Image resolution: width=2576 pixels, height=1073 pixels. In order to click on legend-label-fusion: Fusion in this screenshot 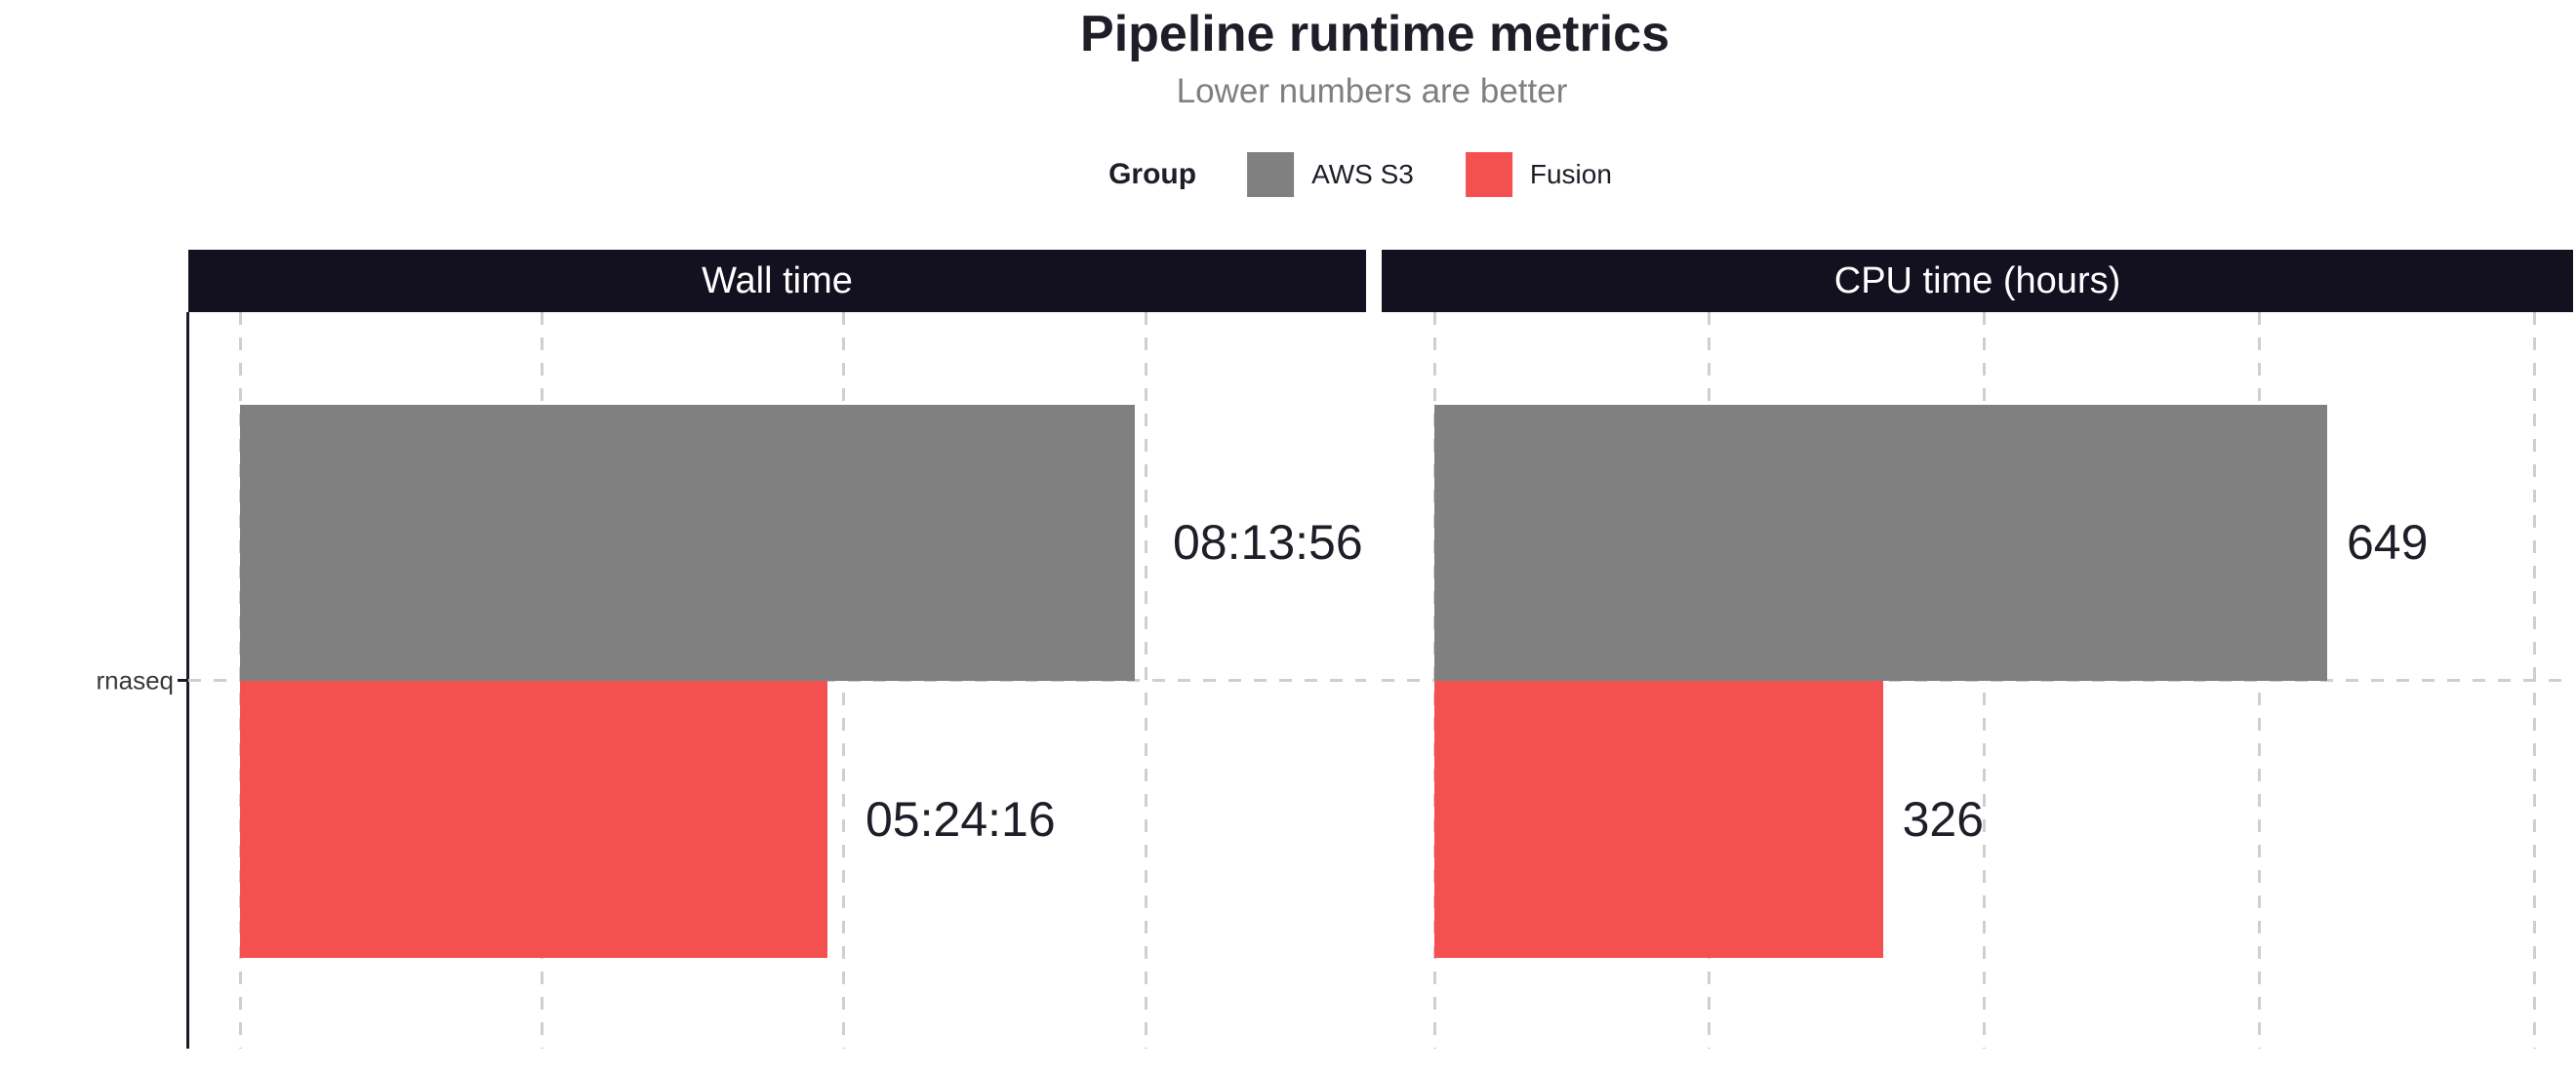, I will do `click(1570, 174)`.